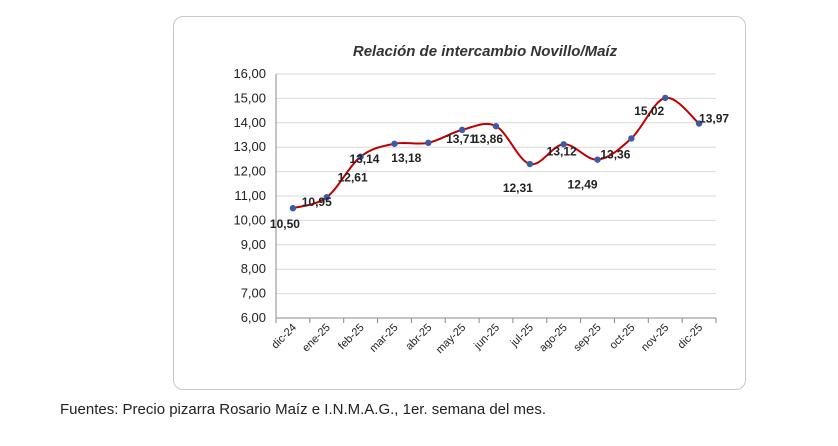  What do you see at coordinates (587, 338) in the screenshot?
I see `x-tick-label-sep-25: sep-25` at bounding box center [587, 338].